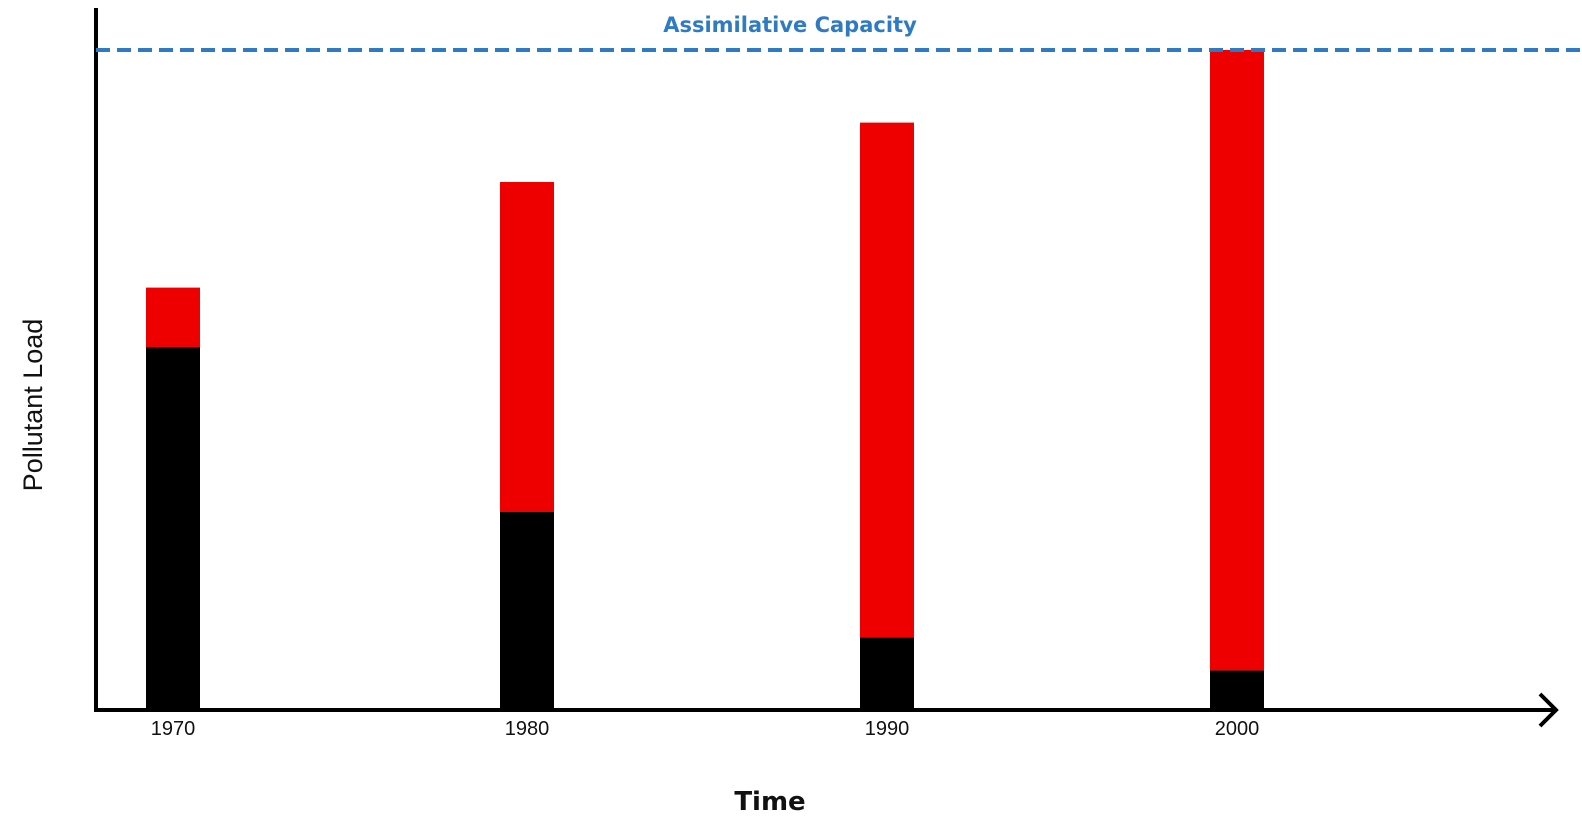 The height and width of the screenshot is (822, 1582). What do you see at coordinates (790, 25) in the screenshot?
I see `assimilative-capacity-label: Assimilative Capacity` at bounding box center [790, 25].